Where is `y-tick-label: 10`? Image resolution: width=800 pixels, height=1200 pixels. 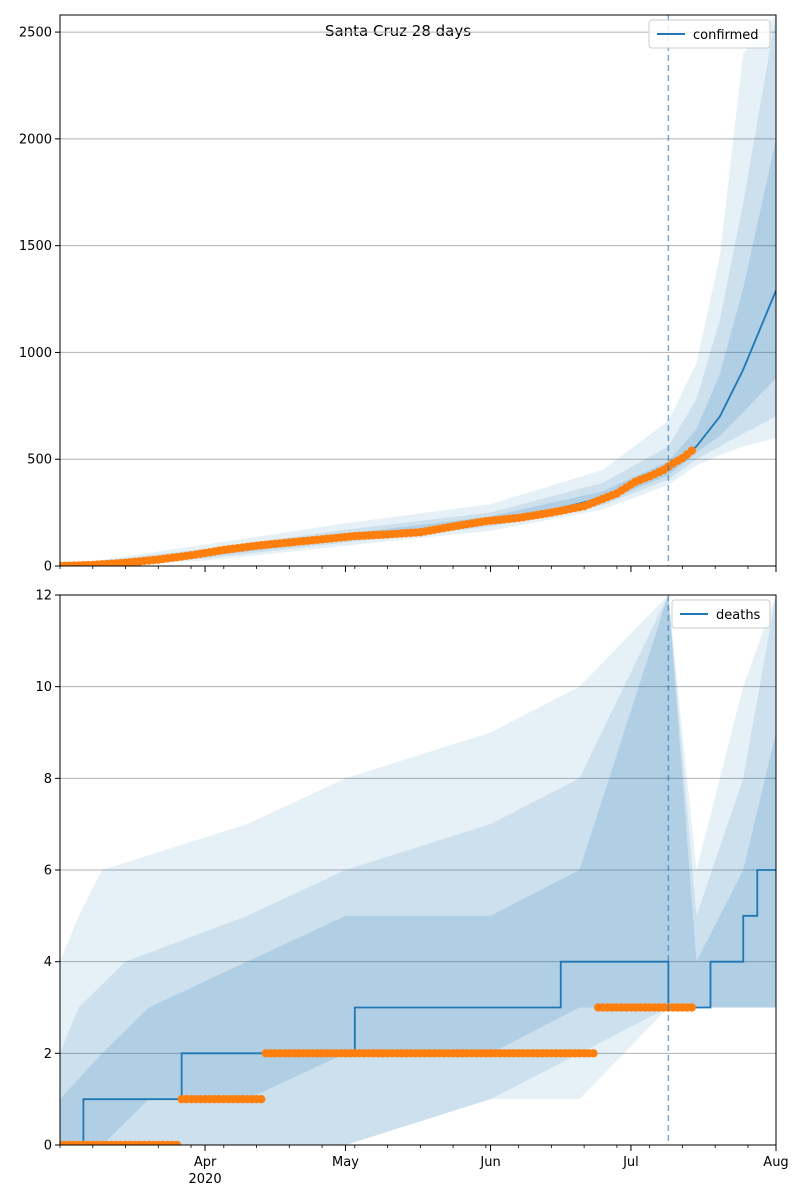 y-tick-label: 10 is located at coordinates (43, 687).